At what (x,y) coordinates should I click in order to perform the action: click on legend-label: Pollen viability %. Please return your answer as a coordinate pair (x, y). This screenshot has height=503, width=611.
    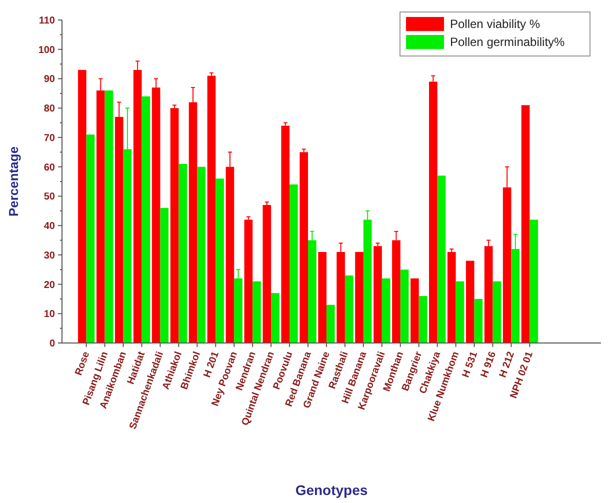
    Looking at the image, I should click on (495, 24).